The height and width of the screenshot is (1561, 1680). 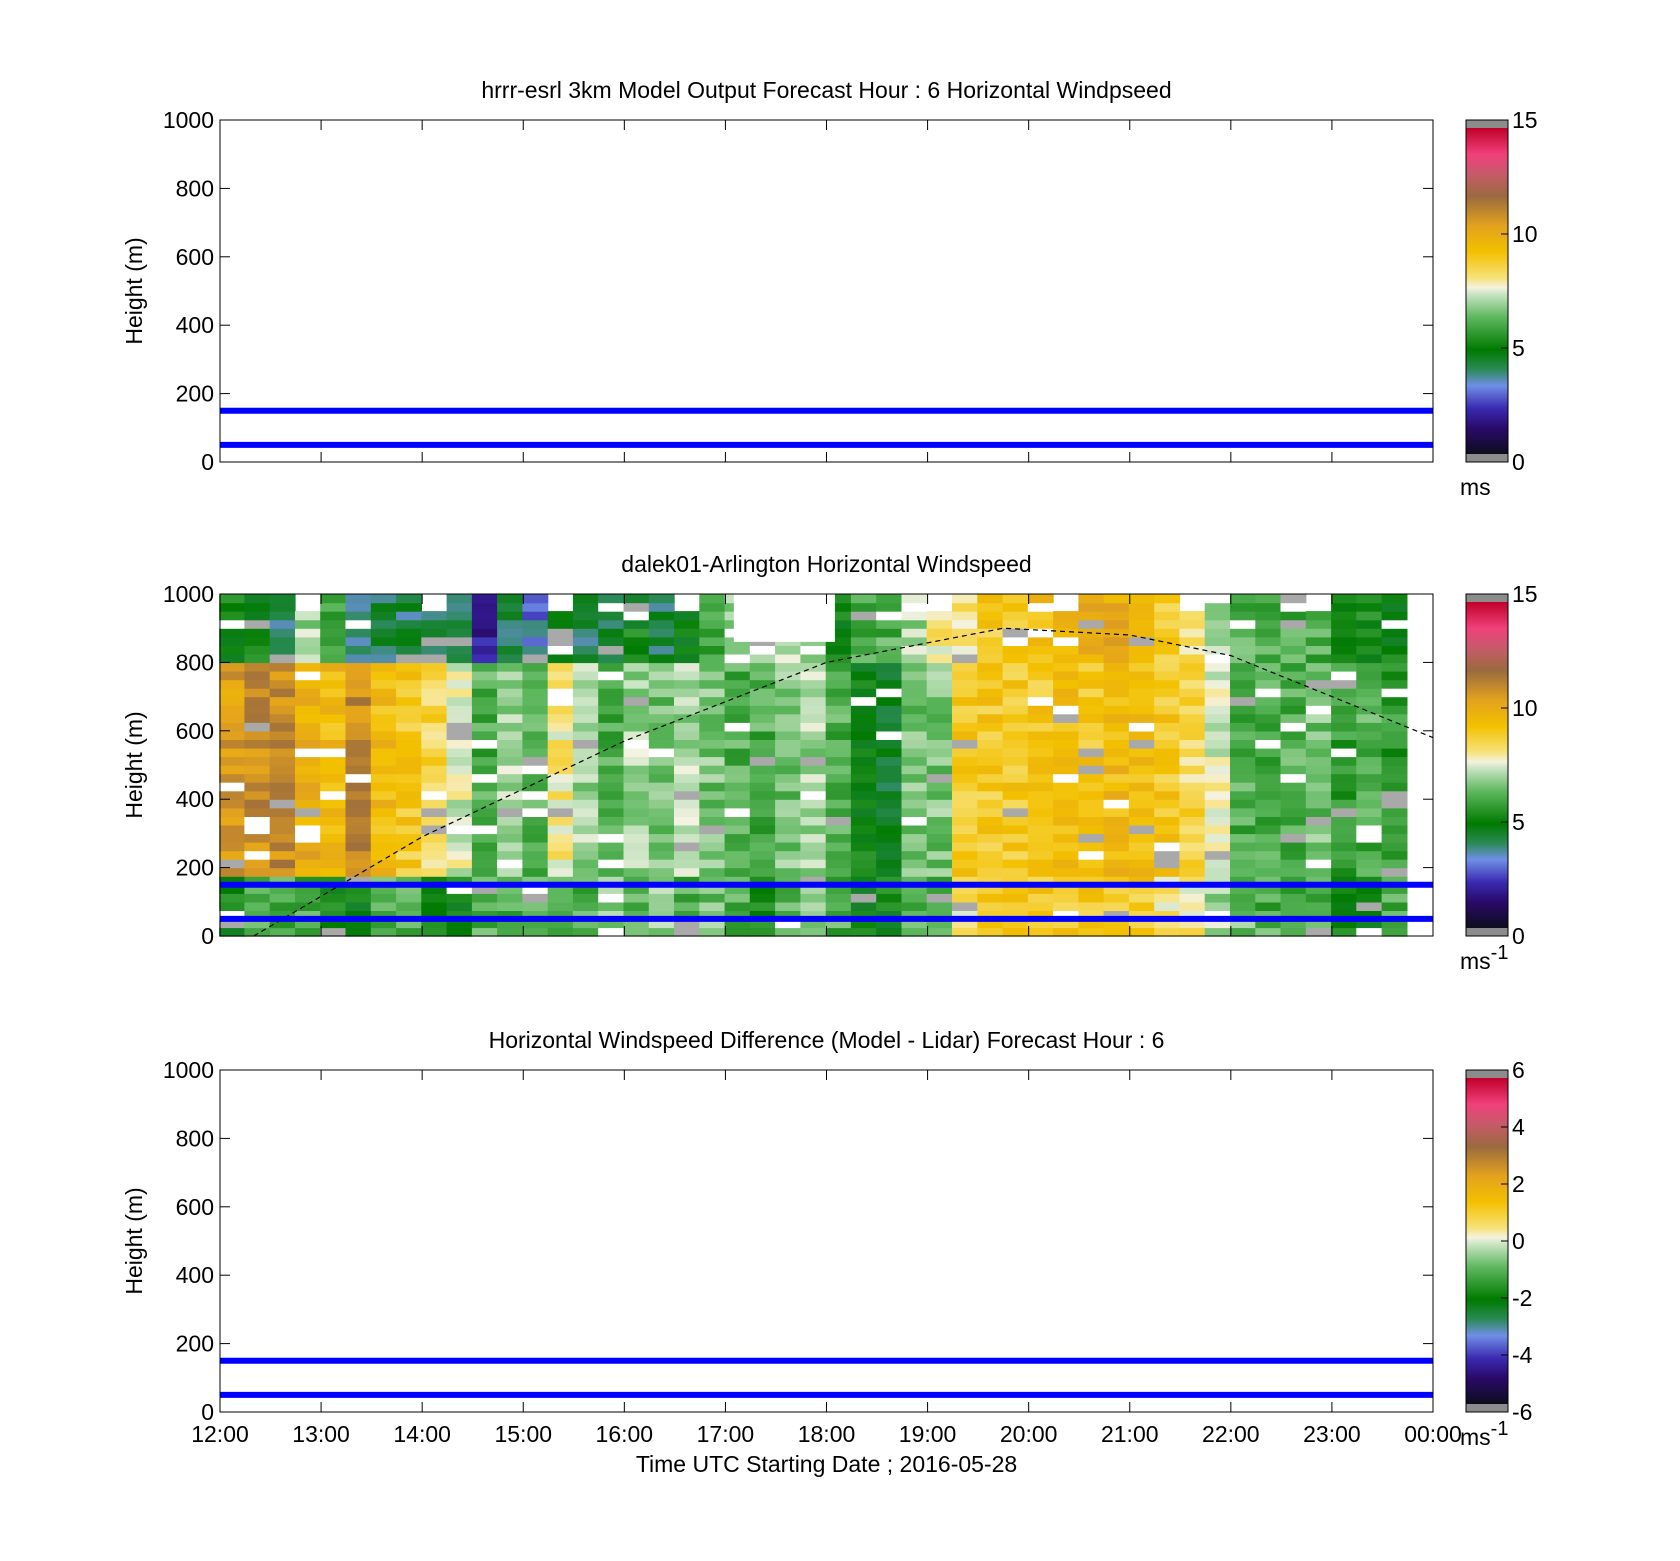 I want to click on colorbar-frame, so click(x=1487, y=291).